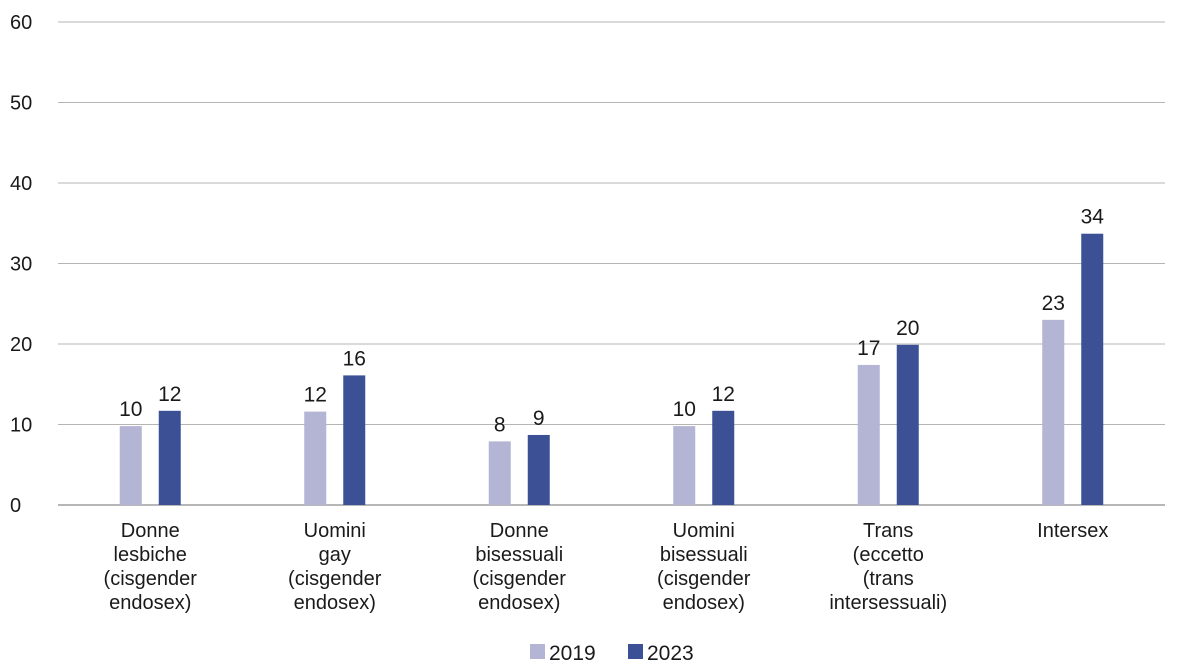 Image resolution: width=1182 pixels, height=662 pixels. What do you see at coordinates (888, 579) in the screenshot?
I see `category-label-line: (trans` at bounding box center [888, 579].